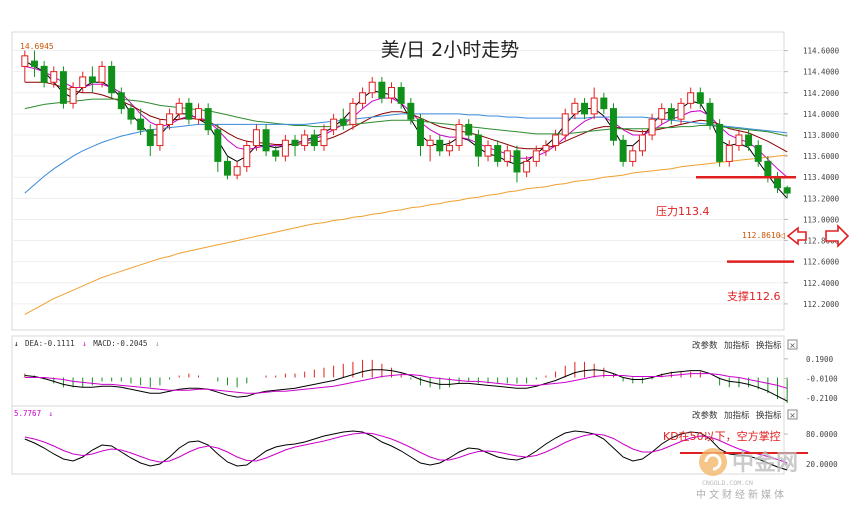 The width and height of the screenshot is (851, 510). What do you see at coordinates (737, 415) in the screenshot?
I see `kd-add-indicator-button: 加指标` at bounding box center [737, 415].